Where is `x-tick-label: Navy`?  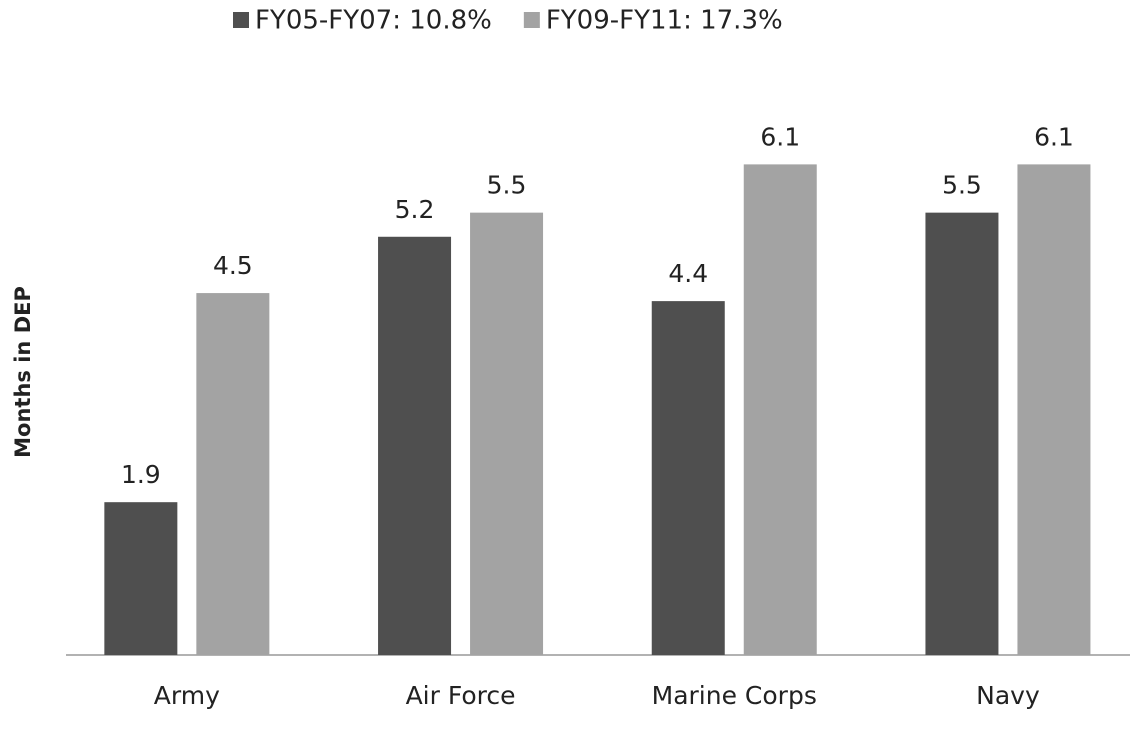 x-tick-label: Navy is located at coordinates (1008, 695).